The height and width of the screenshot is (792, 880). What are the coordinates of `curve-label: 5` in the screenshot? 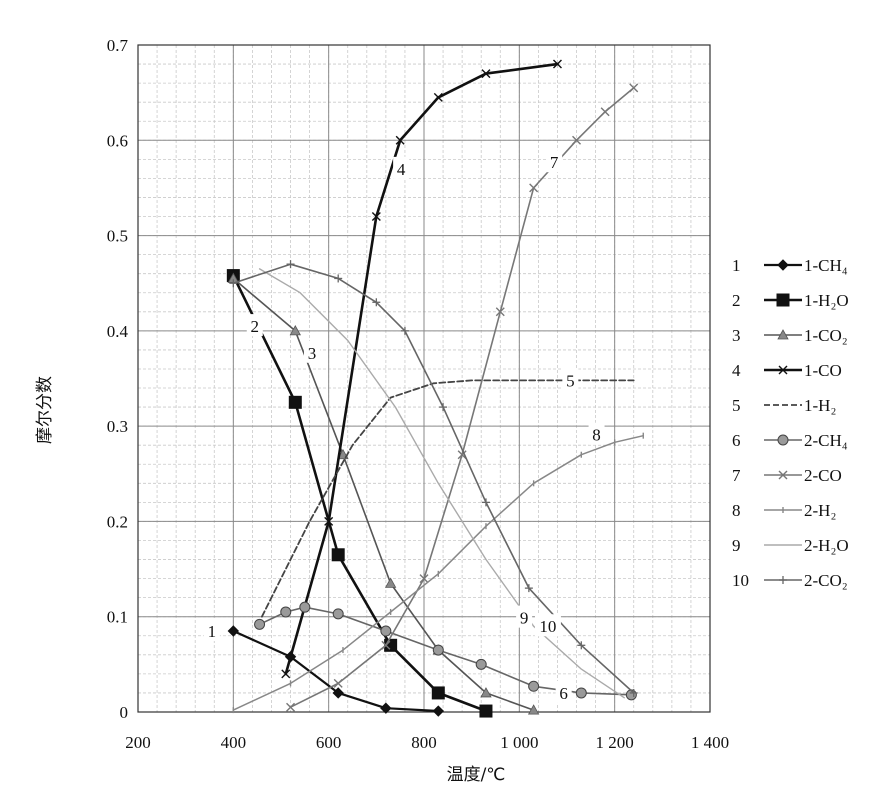 It's located at (570, 380).